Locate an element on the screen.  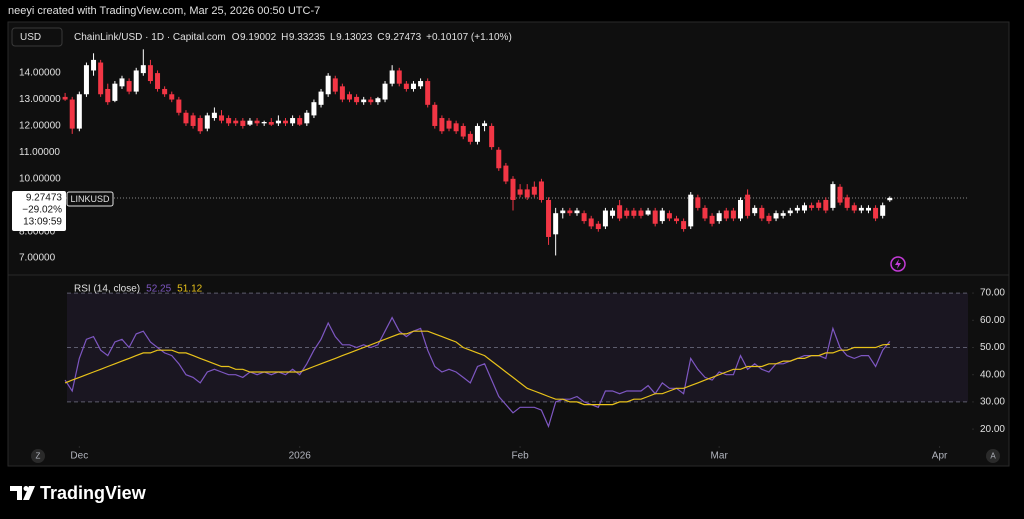
rsi-tick-label: 20.00 is located at coordinates (992, 429).